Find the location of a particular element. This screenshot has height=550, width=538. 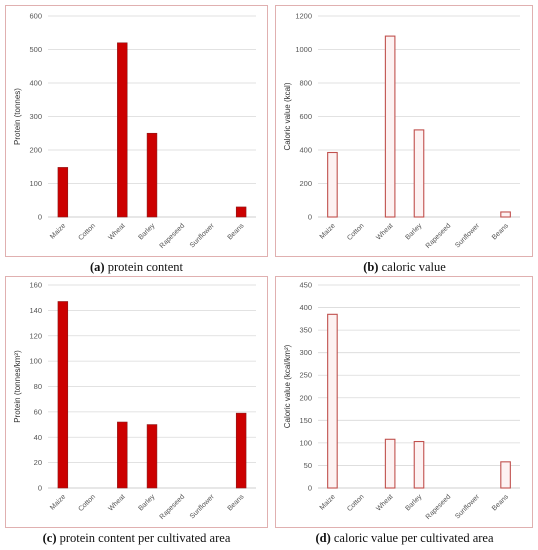

y-tick-label: 800 is located at coordinates (305, 83).